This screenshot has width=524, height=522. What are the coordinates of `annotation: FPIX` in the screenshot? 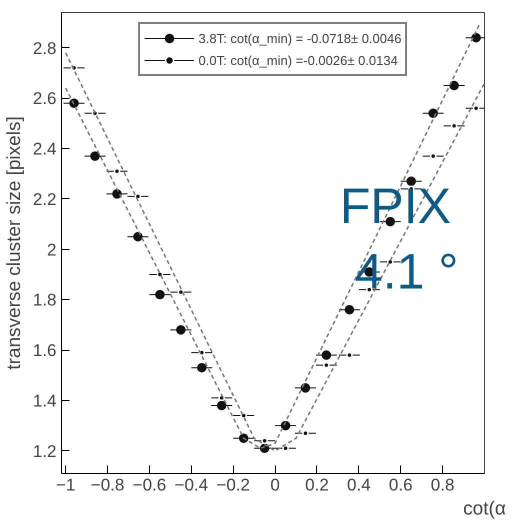 It's located at (396, 206).